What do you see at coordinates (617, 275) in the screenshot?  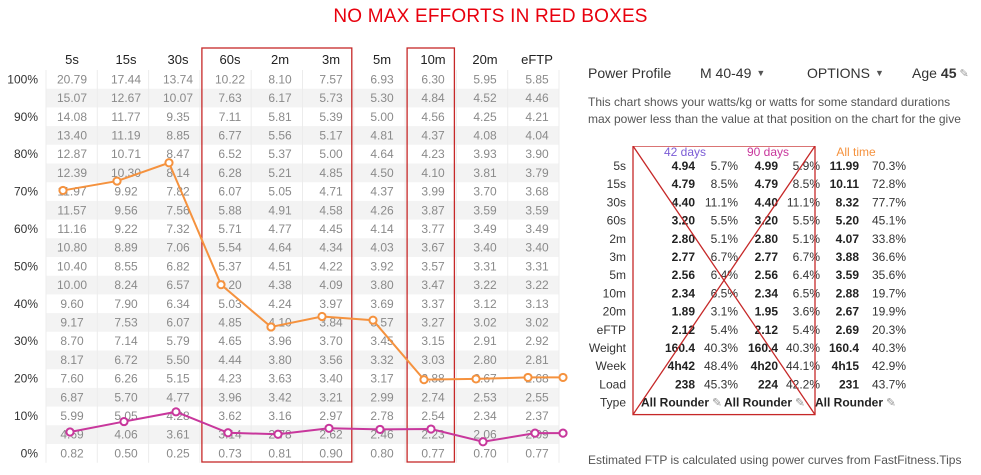 I see `row-label: 5m` at bounding box center [617, 275].